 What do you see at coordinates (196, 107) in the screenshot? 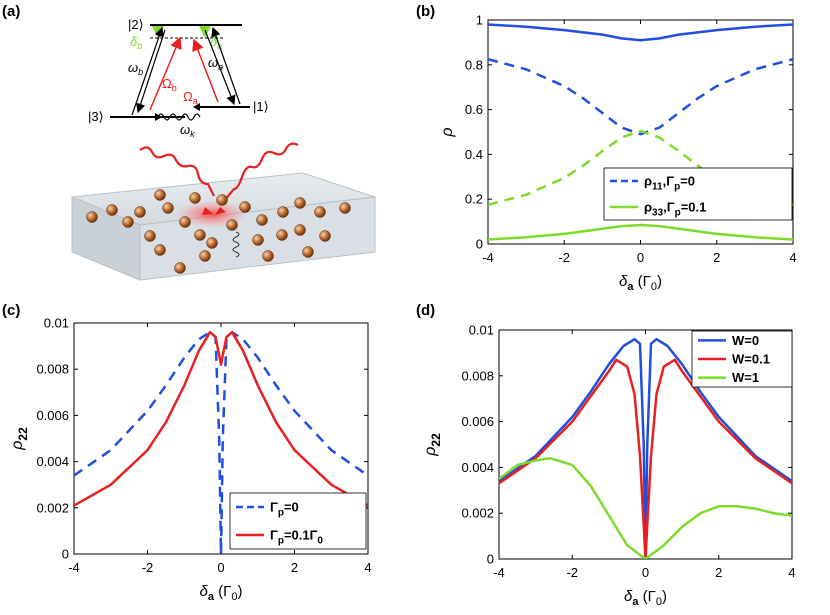
I see `phonon-arrow-right` at bounding box center [196, 107].